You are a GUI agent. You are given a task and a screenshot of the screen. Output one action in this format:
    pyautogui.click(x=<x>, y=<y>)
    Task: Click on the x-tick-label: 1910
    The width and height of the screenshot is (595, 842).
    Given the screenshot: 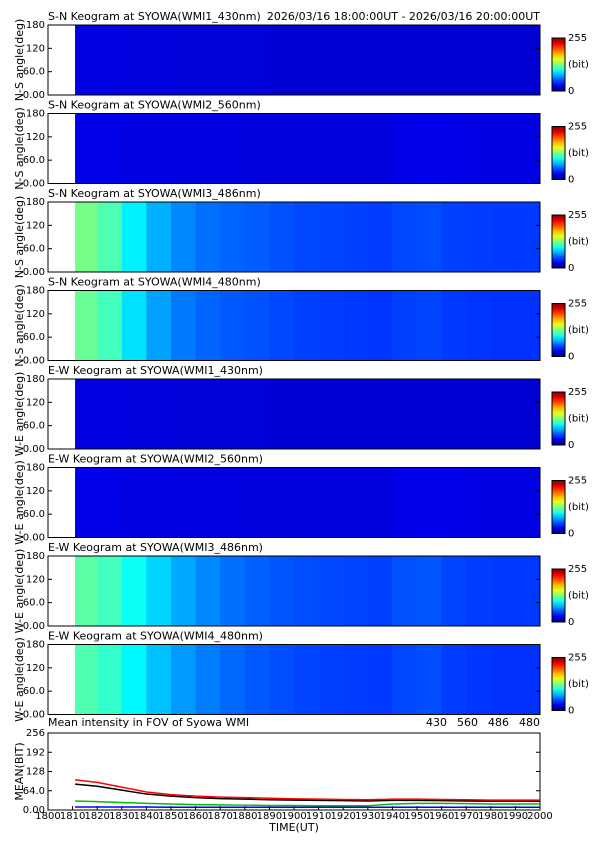 What is the action you would take?
    pyautogui.click(x=318, y=816)
    